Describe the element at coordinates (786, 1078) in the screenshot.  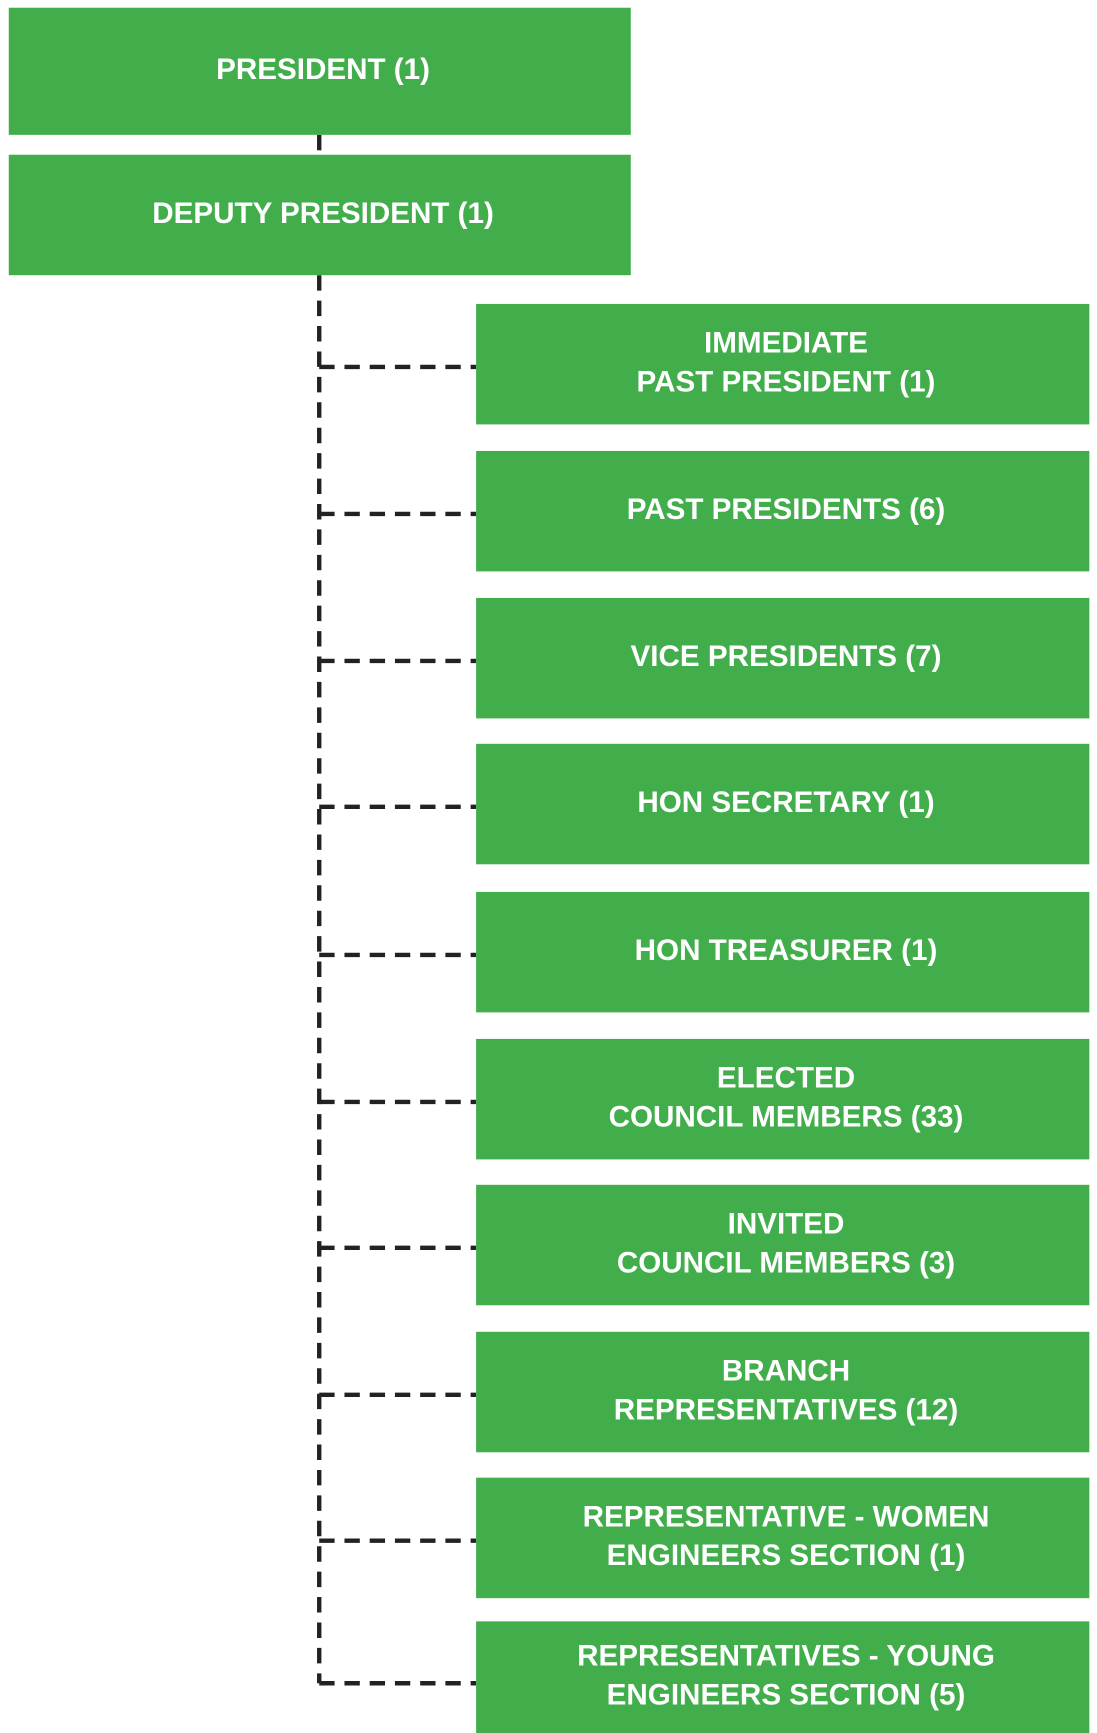
I see `box-label: ELECTED` at that location.